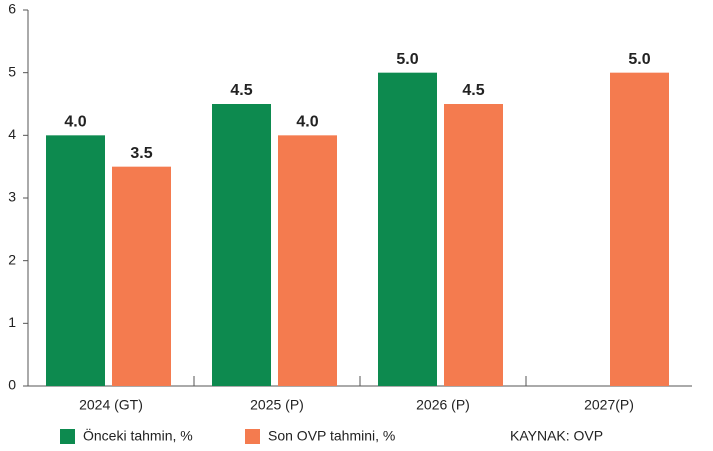  What do you see at coordinates (138, 435) in the screenshot?
I see `legend-label: Önceki tahmin, %` at bounding box center [138, 435].